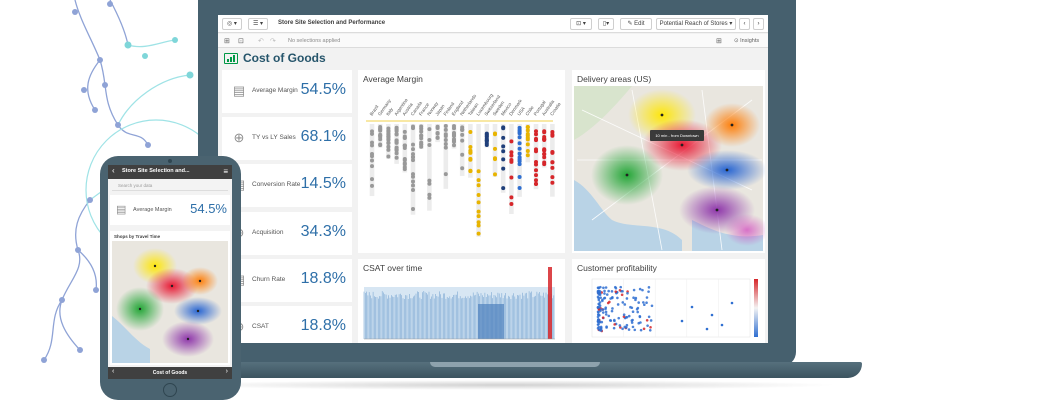  I want to click on chevron-right-icon: ›, so click(226, 371).